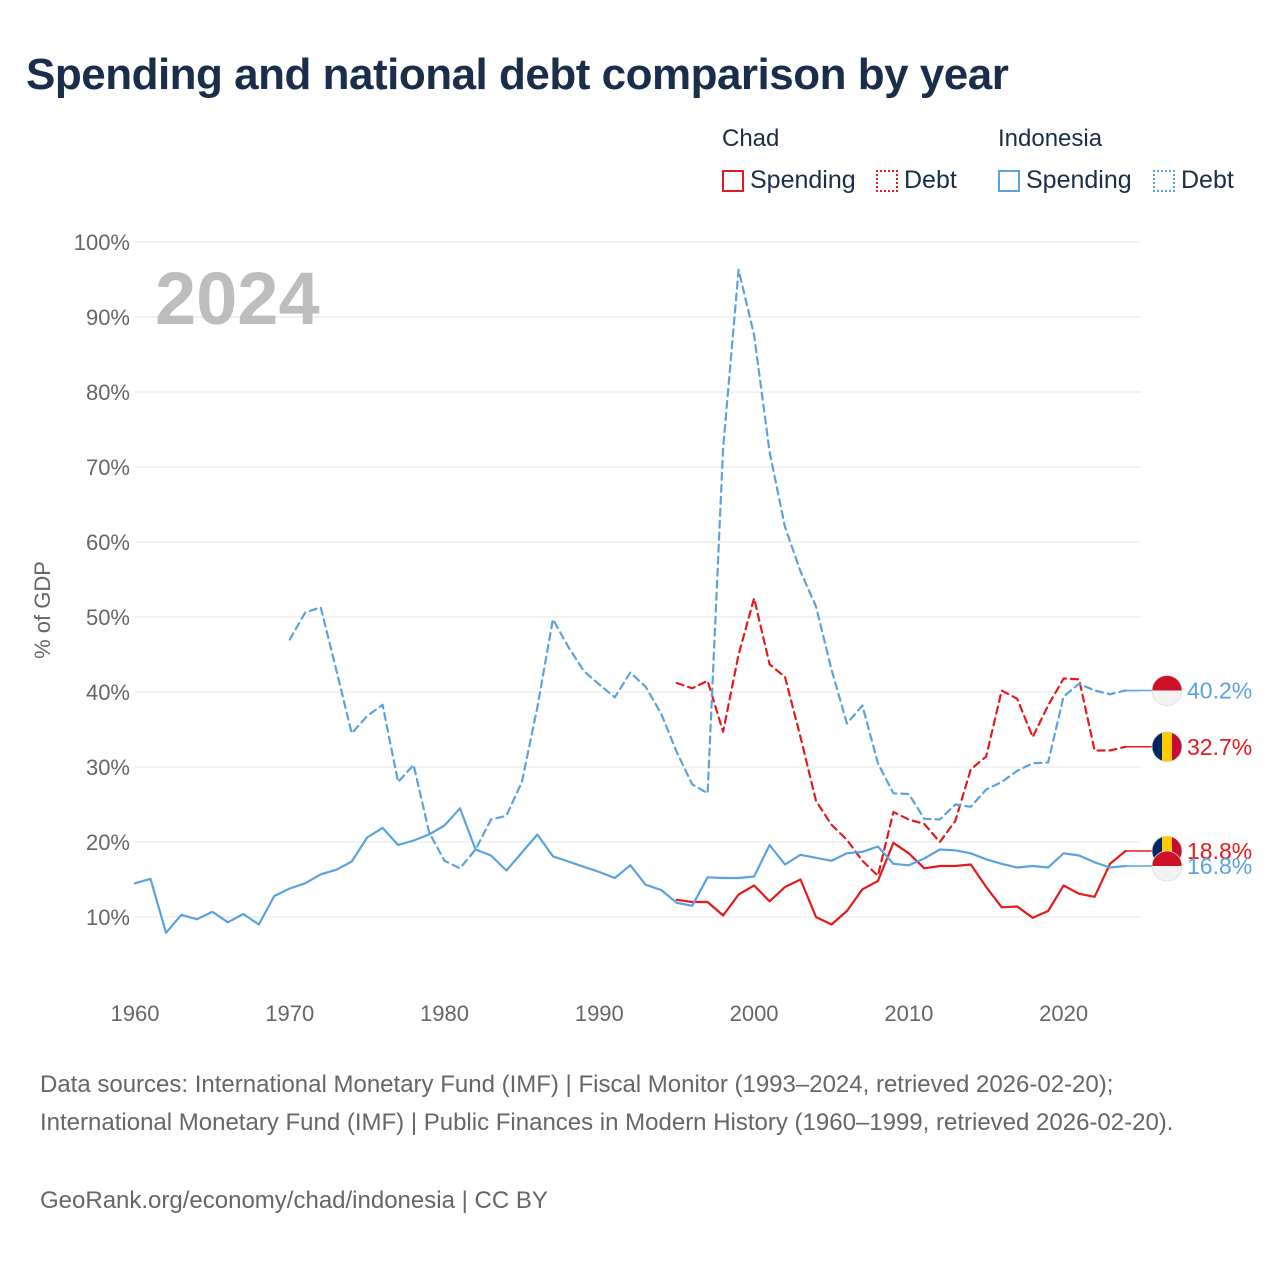 The image size is (1280, 1280). I want to click on y-tick-label: 90%, so click(108, 317).